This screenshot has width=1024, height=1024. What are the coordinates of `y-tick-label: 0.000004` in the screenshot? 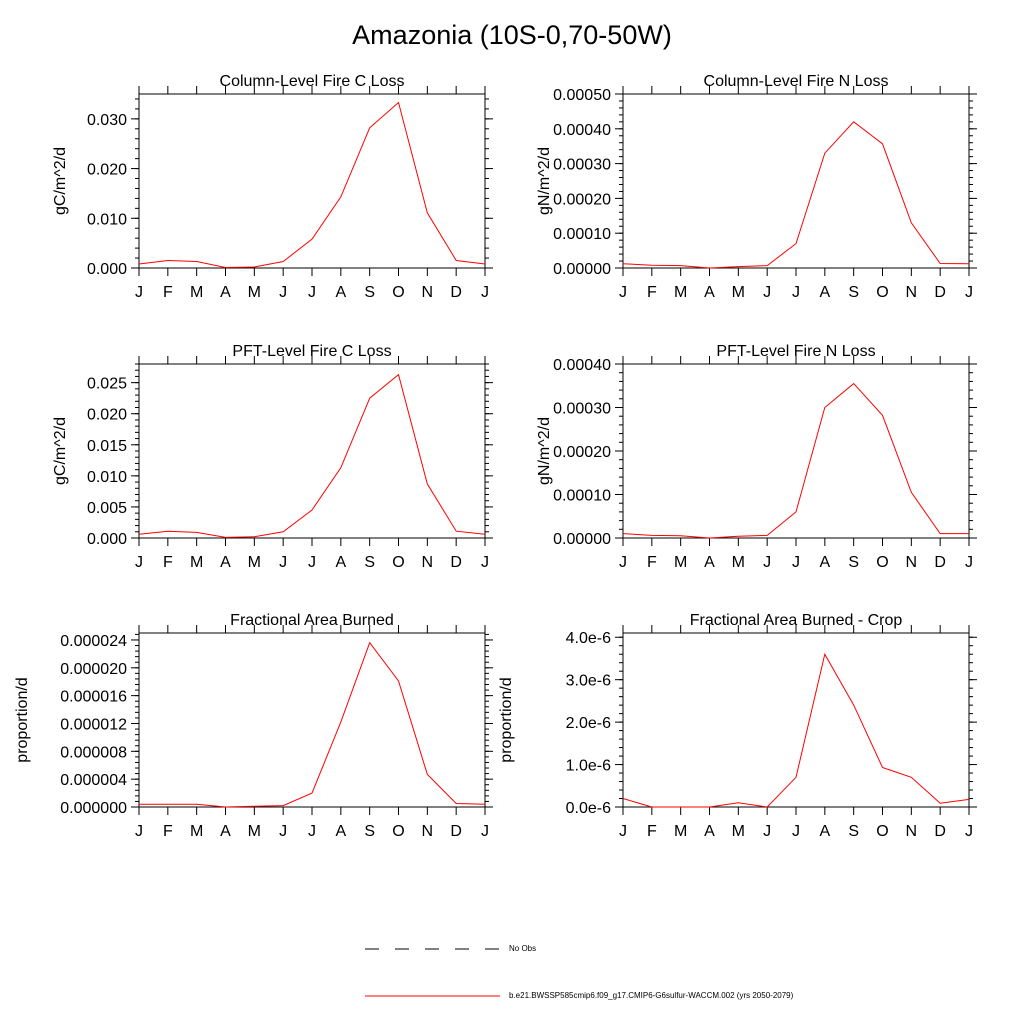 It's located at (93, 780).